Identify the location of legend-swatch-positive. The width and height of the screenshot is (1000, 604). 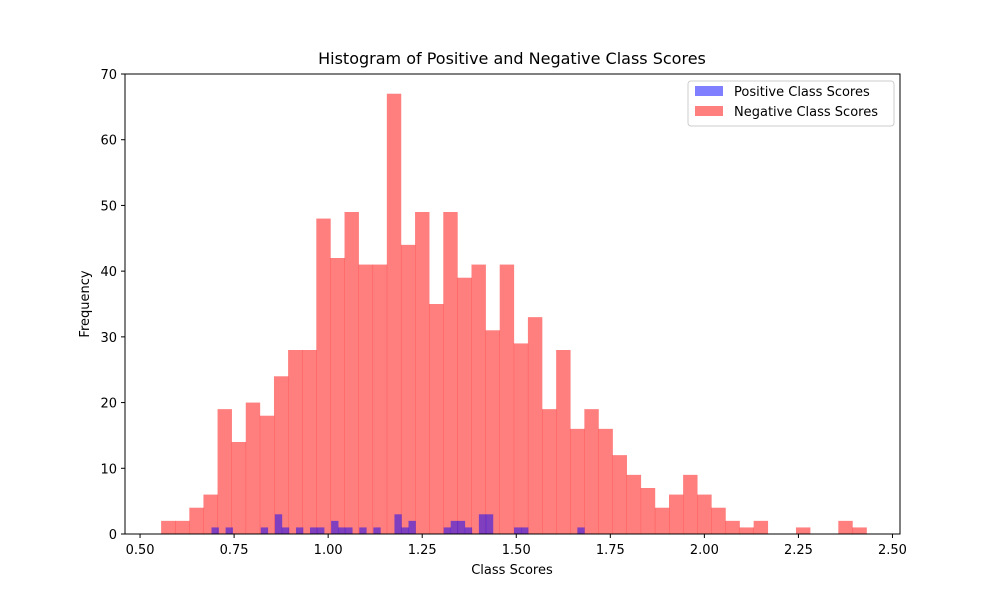
(709, 91).